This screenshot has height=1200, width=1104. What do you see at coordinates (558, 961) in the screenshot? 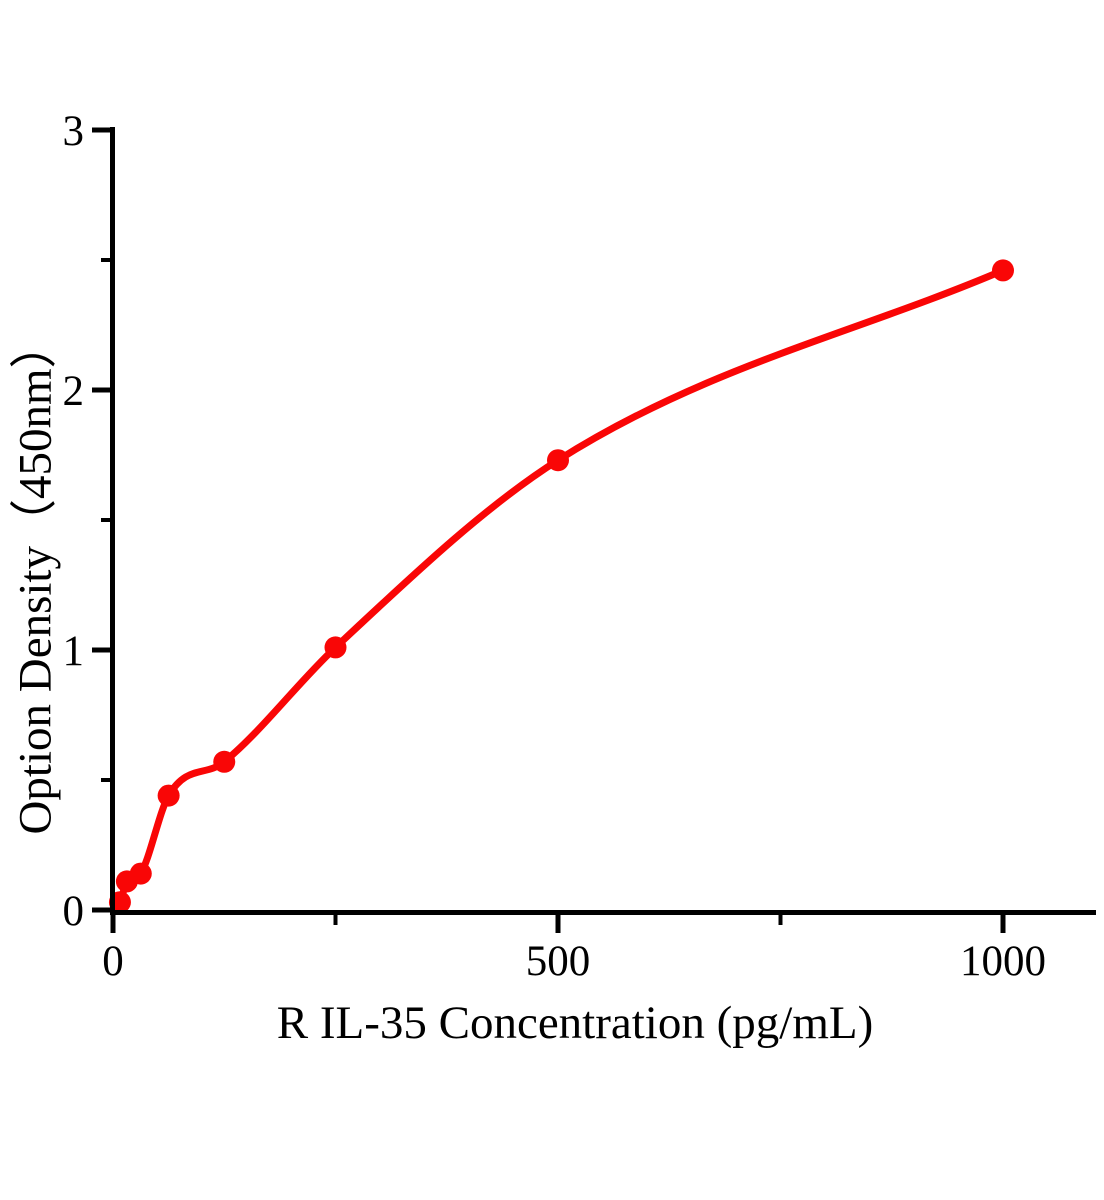
I see `x-tick-label: 500` at bounding box center [558, 961].